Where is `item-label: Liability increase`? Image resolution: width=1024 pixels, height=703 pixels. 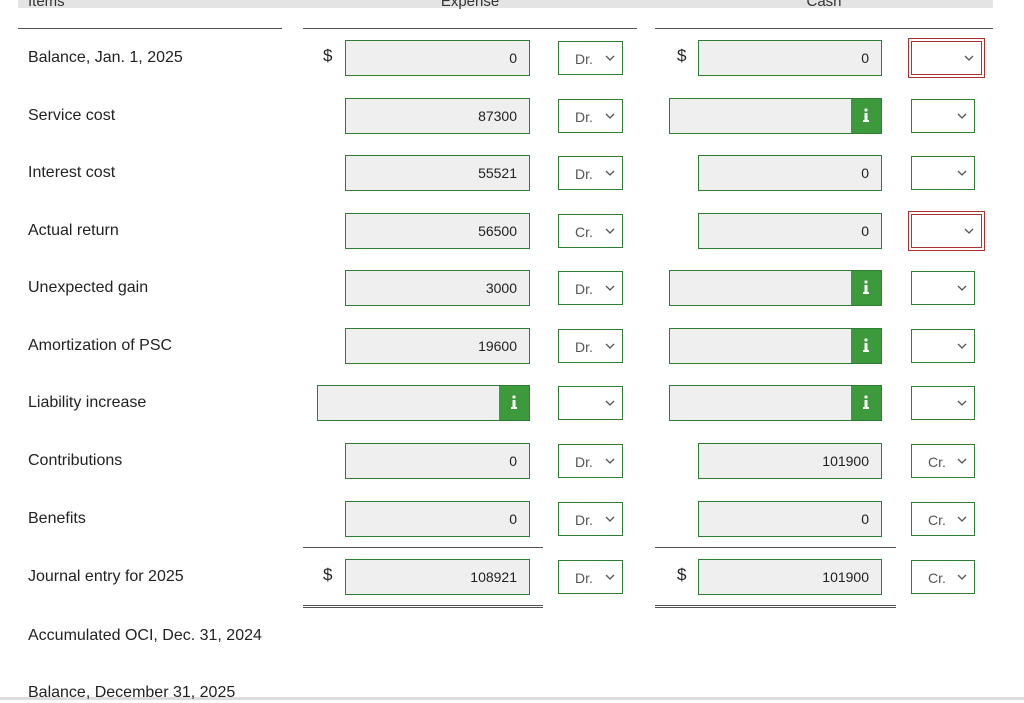
item-label: Liability increase is located at coordinates (87, 402).